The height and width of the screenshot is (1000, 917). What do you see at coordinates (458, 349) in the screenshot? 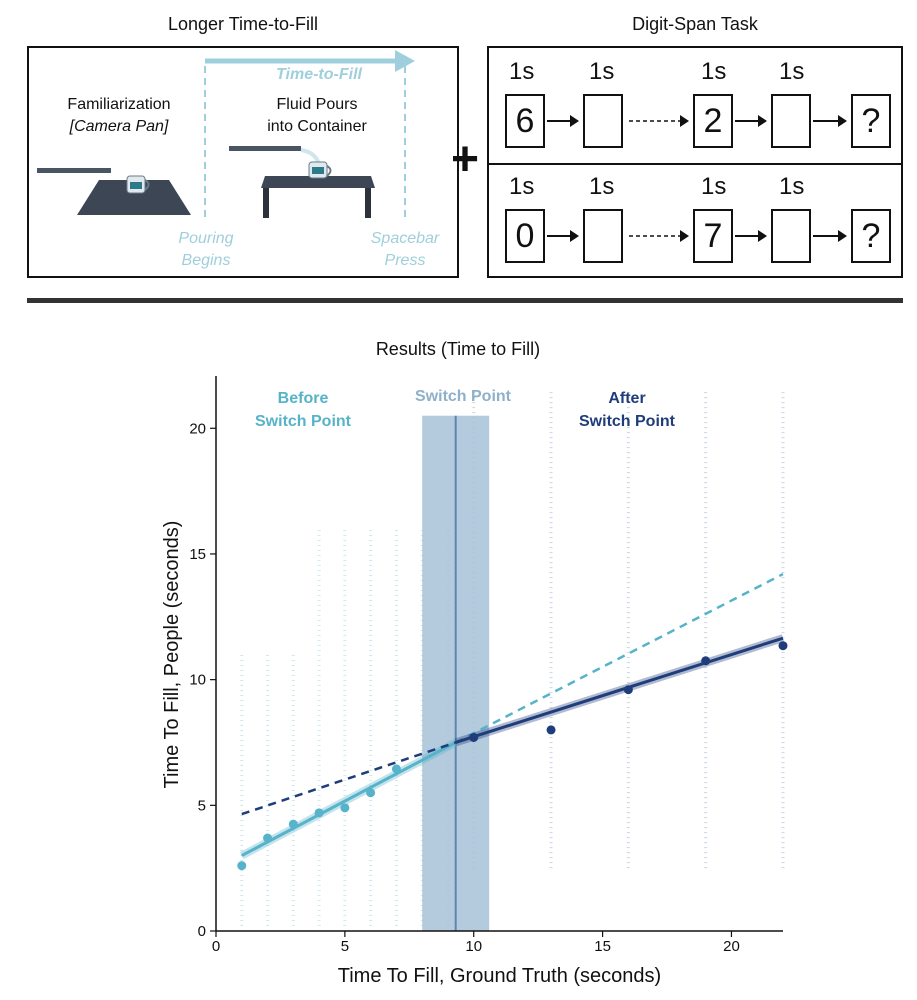
I see `chart-title: Results (Time to Fill)` at bounding box center [458, 349].